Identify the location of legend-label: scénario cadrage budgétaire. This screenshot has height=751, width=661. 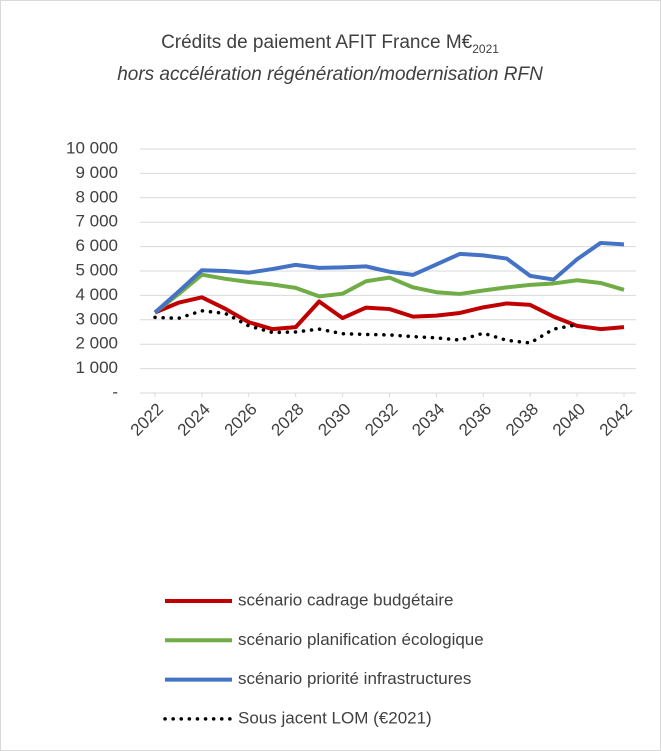
(345, 599).